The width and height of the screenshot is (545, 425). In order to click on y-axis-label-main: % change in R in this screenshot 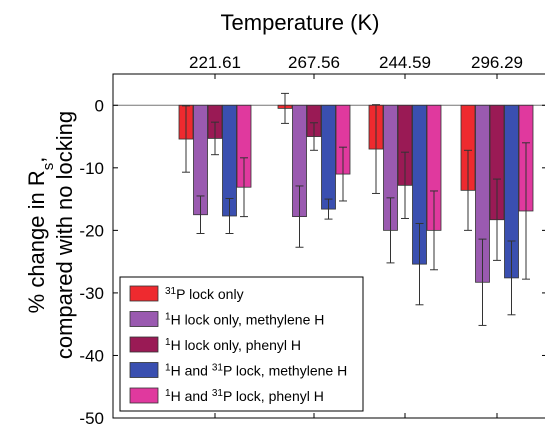, I will do `click(36, 241)`.